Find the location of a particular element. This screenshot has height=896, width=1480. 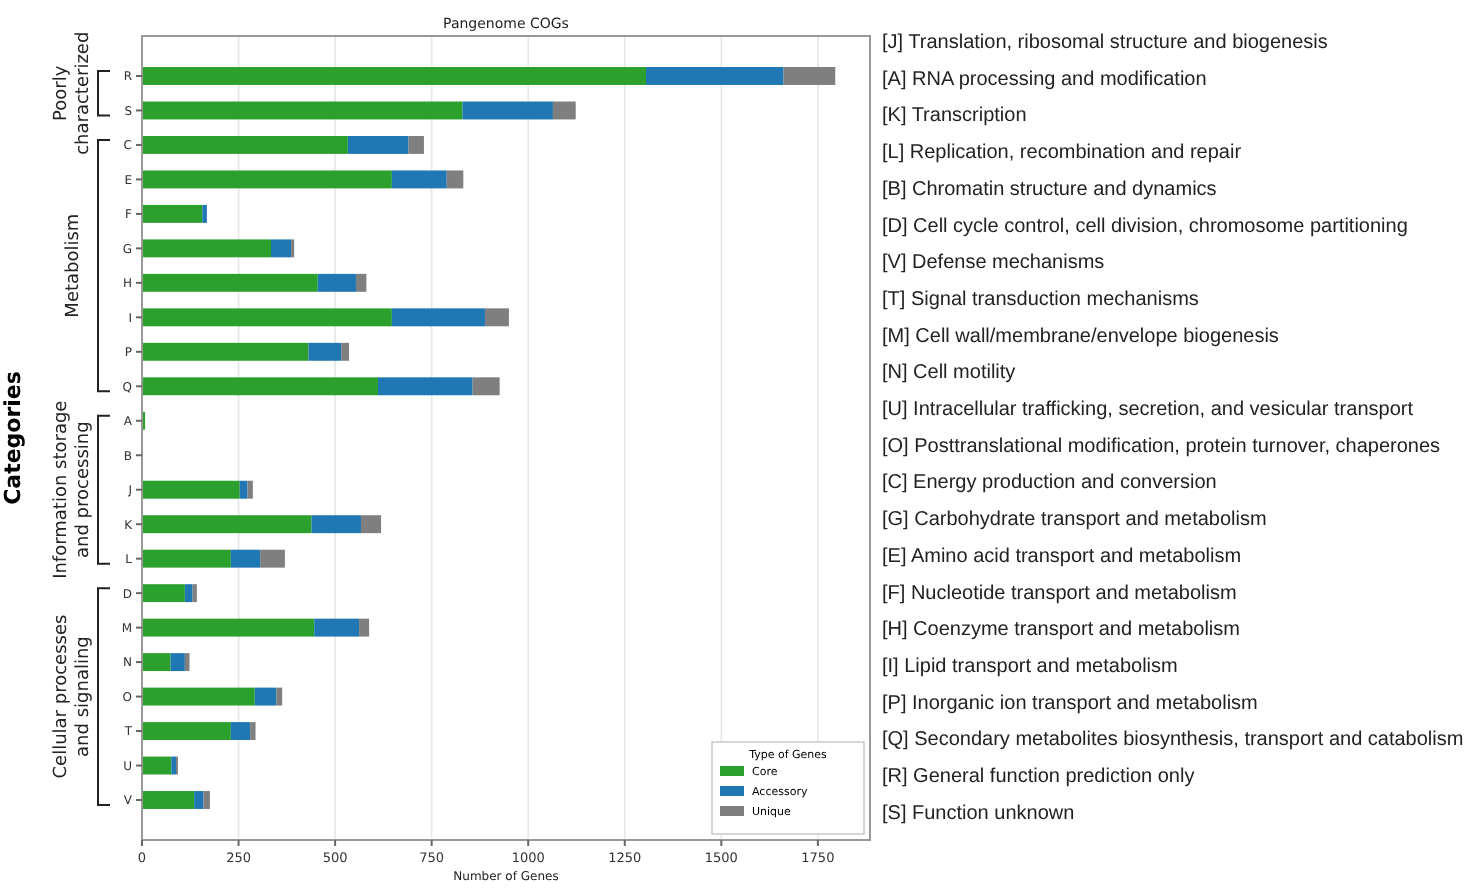

text: [A] RNA processing and modification is located at coordinates (1044, 79).